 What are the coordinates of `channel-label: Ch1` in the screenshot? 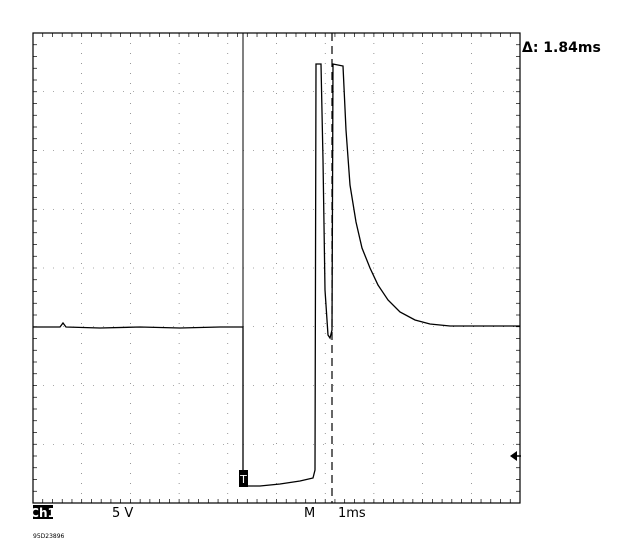 It's located at (43, 513).